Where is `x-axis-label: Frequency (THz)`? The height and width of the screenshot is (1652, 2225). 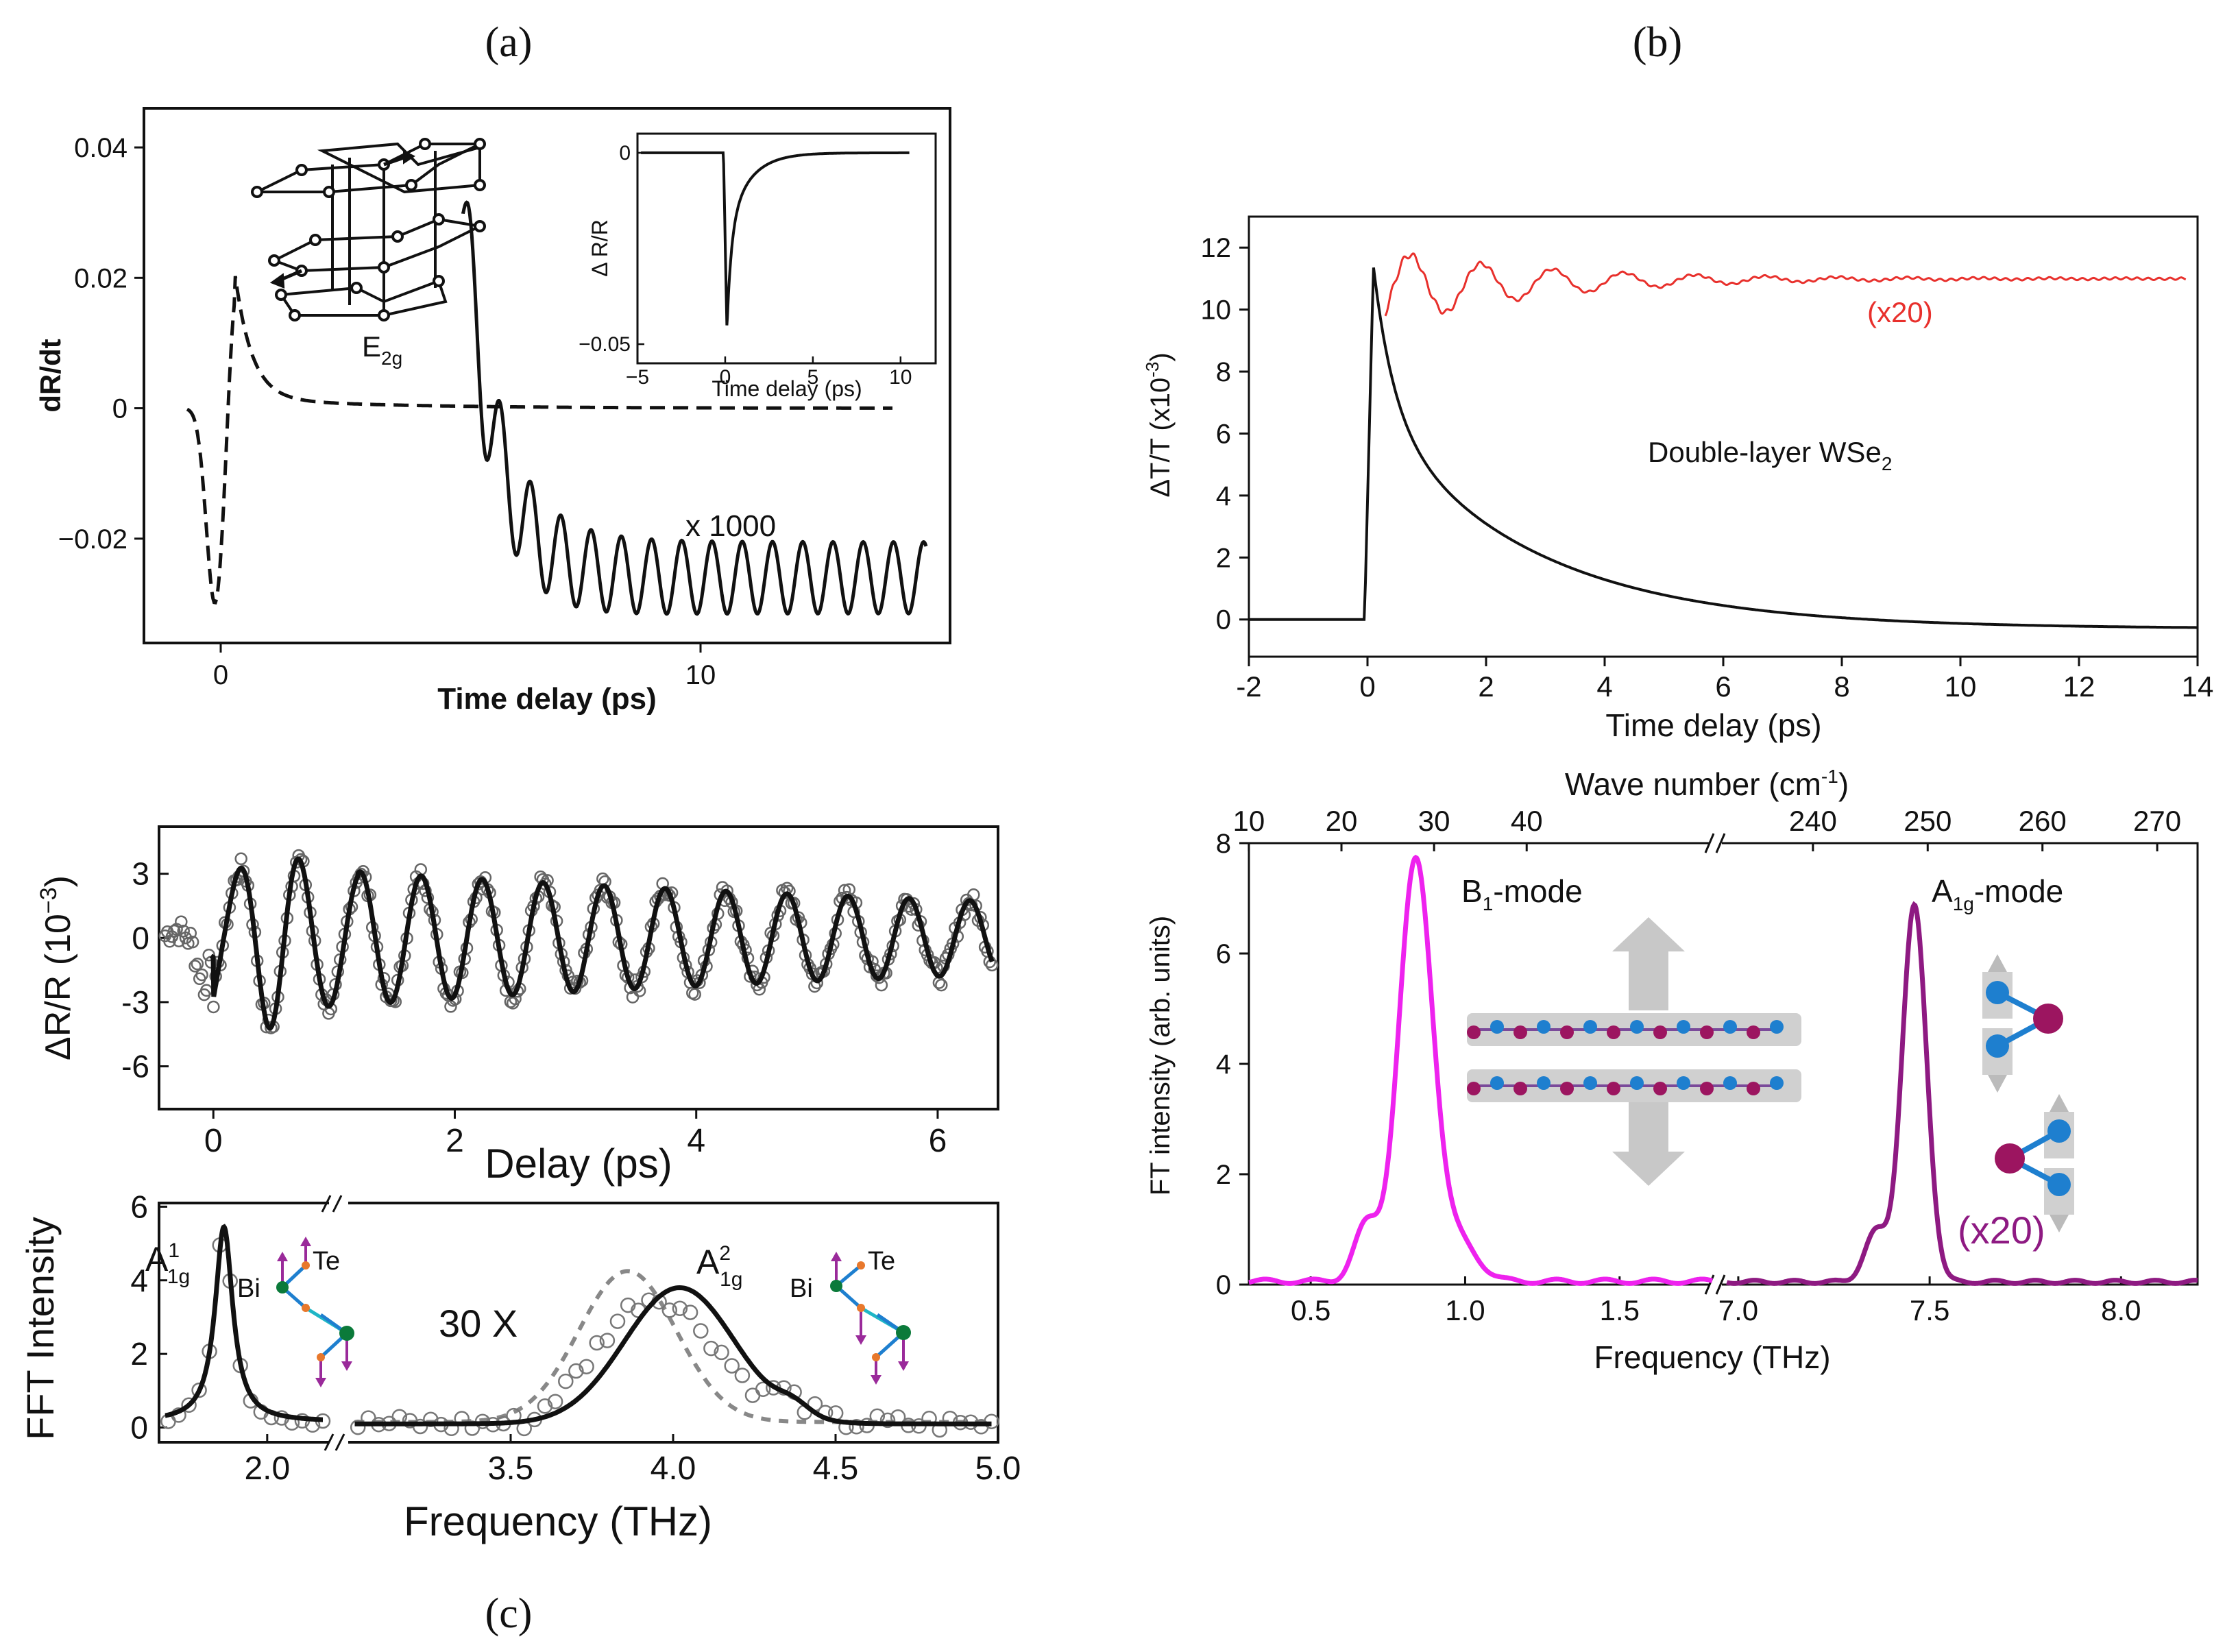
x-axis-label: Frequency (THz) is located at coordinates (558, 1521).